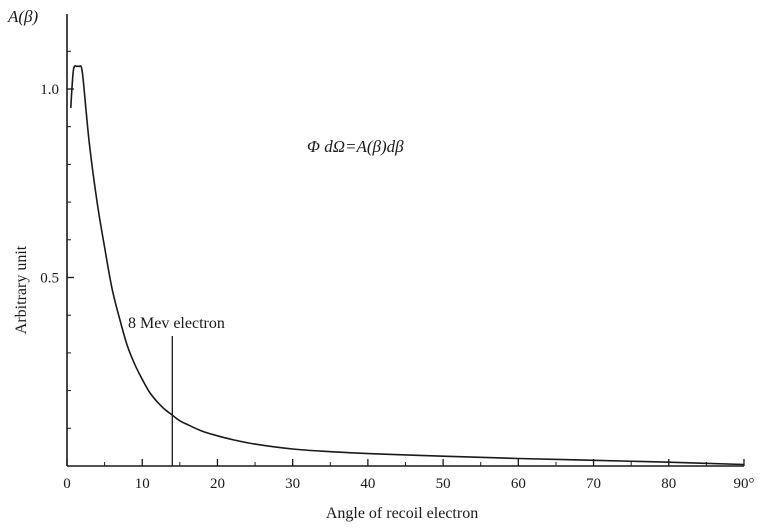 The image size is (762, 529). Describe the element at coordinates (176, 390) in the screenshot. I see `annotations: 8 Mev electron` at that location.